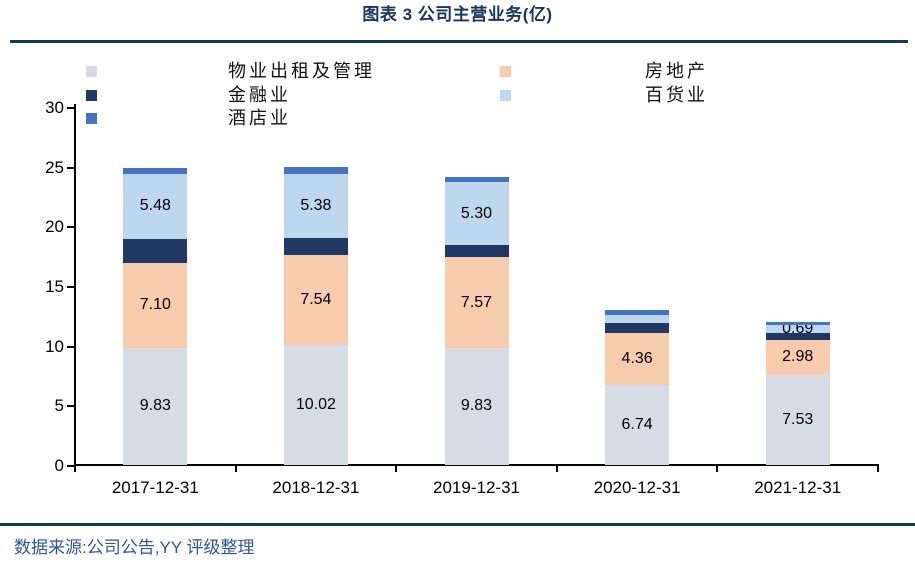  What do you see at coordinates (91, 71) in the screenshot?
I see `legend-swatch-property-rental-management` at bounding box center [91, 71].